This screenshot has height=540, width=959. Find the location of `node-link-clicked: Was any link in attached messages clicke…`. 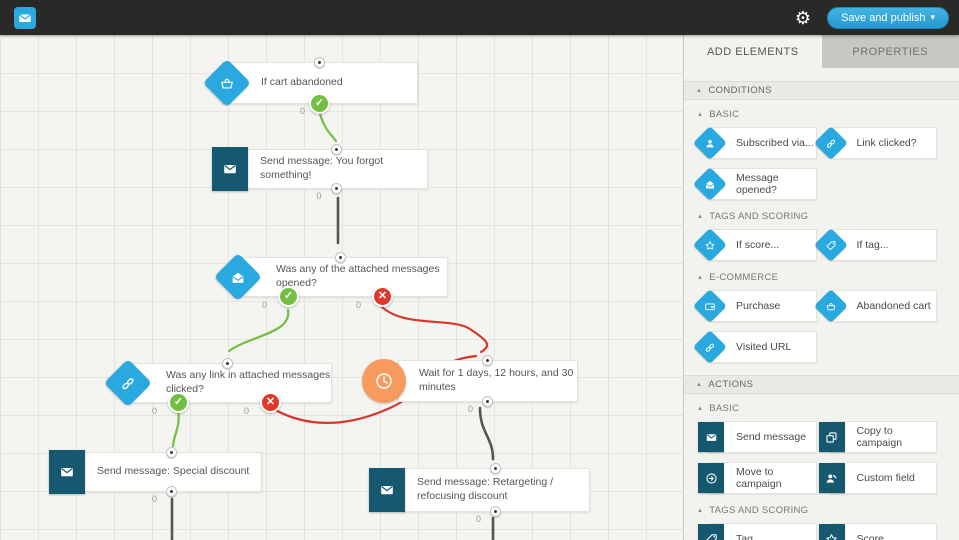

node-link-clicked: Was any link in attached messages clicke… is located at coordinates (217, 387).